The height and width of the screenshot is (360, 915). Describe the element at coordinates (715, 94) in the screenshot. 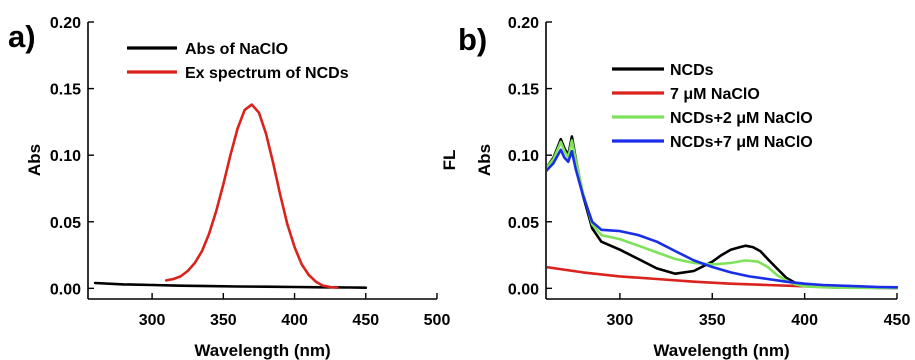

I see `legend-label-7-m-naclo: 7 μM NaClO` at that location.